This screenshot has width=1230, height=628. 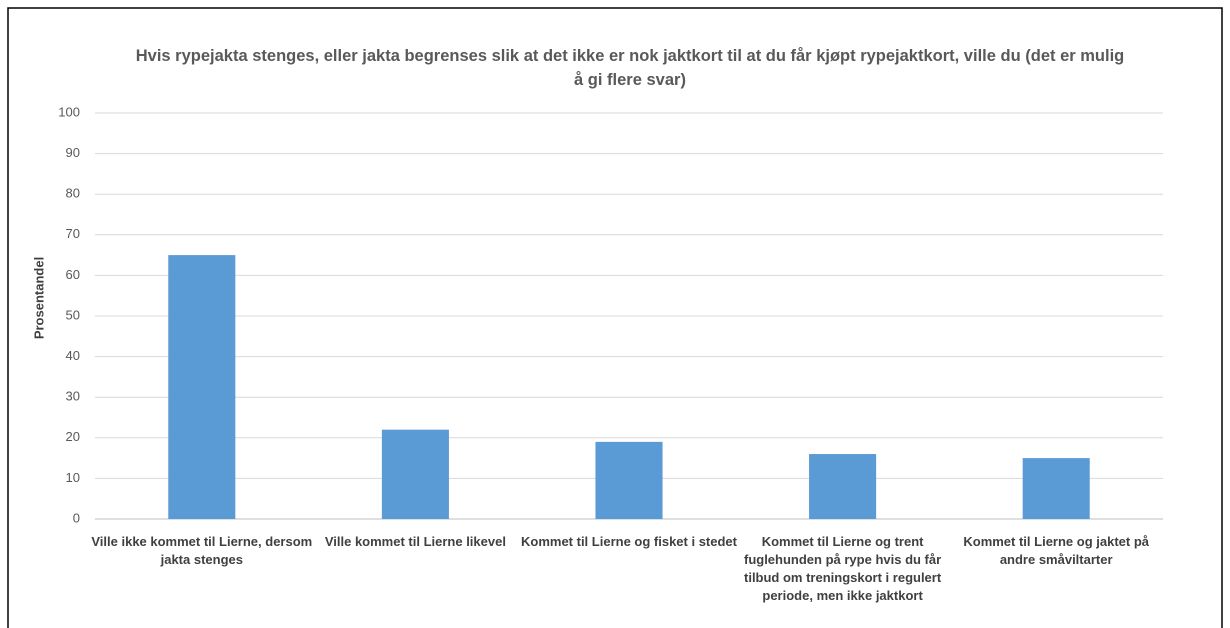 I want to click on y-axis-label: Prosentandel, so click(x=38, y=298).